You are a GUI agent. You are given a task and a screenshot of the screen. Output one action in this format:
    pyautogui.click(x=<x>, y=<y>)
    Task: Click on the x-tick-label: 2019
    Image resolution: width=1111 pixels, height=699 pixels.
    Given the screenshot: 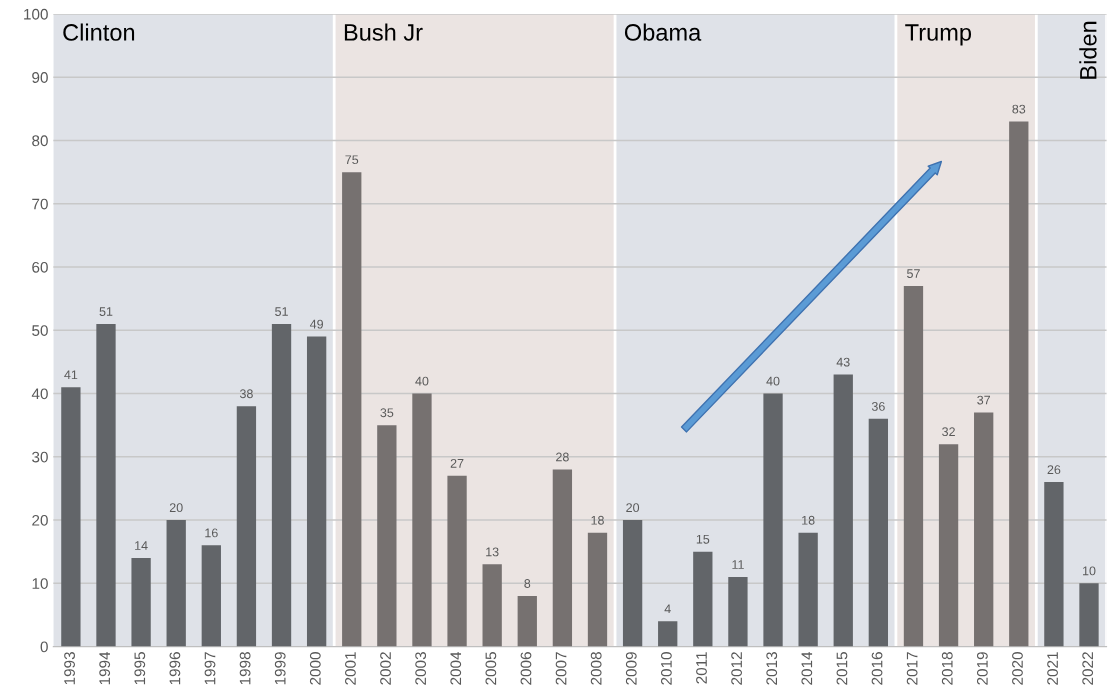 What is the action you would take?
    pyautogui.click(x=982, y=668)
    